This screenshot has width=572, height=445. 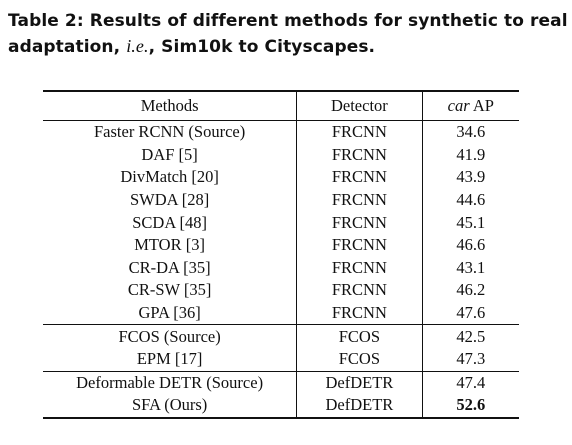 I want to click on ap-cell: 43.9, so click(x=471, y=177).